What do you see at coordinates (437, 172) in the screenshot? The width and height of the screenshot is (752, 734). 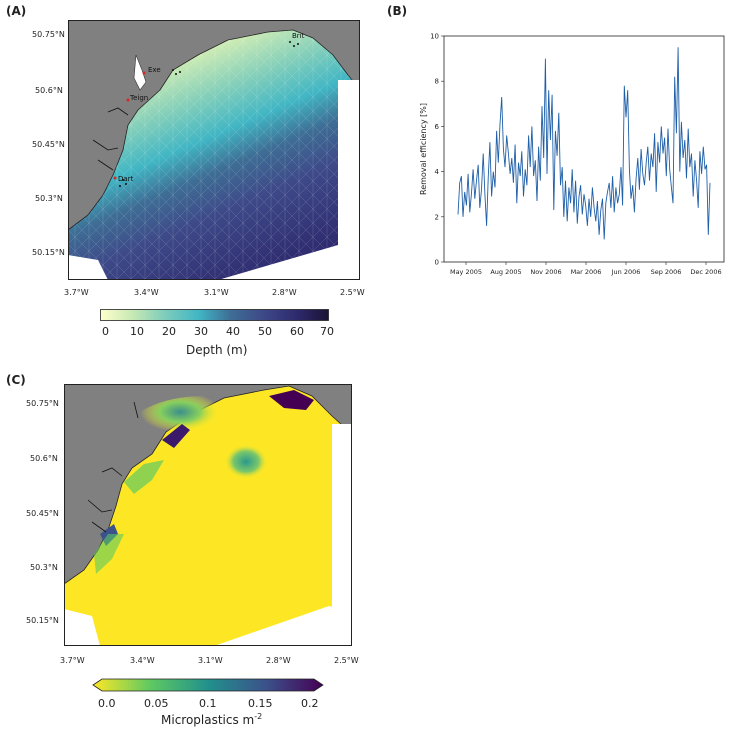 I see `y-tick-label: 4` at bounding box center [437, 172].